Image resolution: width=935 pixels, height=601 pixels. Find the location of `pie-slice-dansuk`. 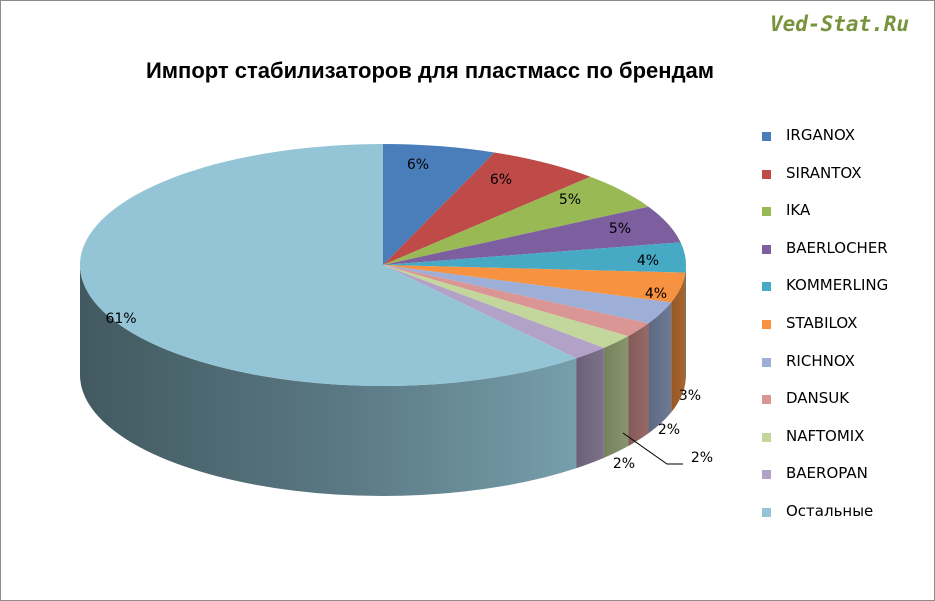

pie-slice-dansuk is located at coordinates (516, 301).